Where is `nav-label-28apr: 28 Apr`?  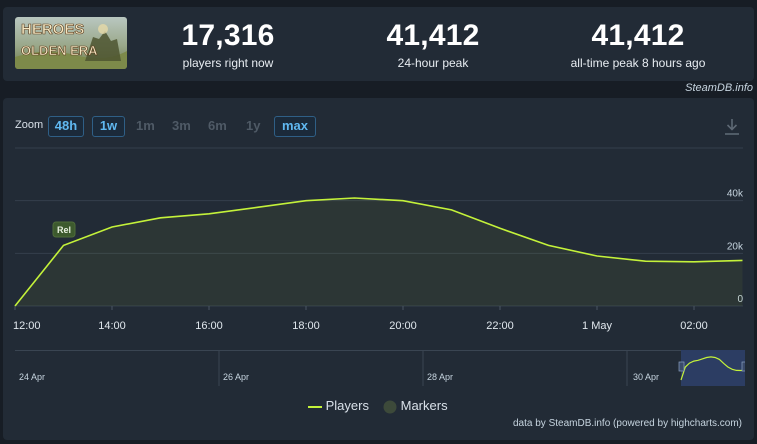 nav-label-28apr: 28 Apr is located at coordinates (440, 377).